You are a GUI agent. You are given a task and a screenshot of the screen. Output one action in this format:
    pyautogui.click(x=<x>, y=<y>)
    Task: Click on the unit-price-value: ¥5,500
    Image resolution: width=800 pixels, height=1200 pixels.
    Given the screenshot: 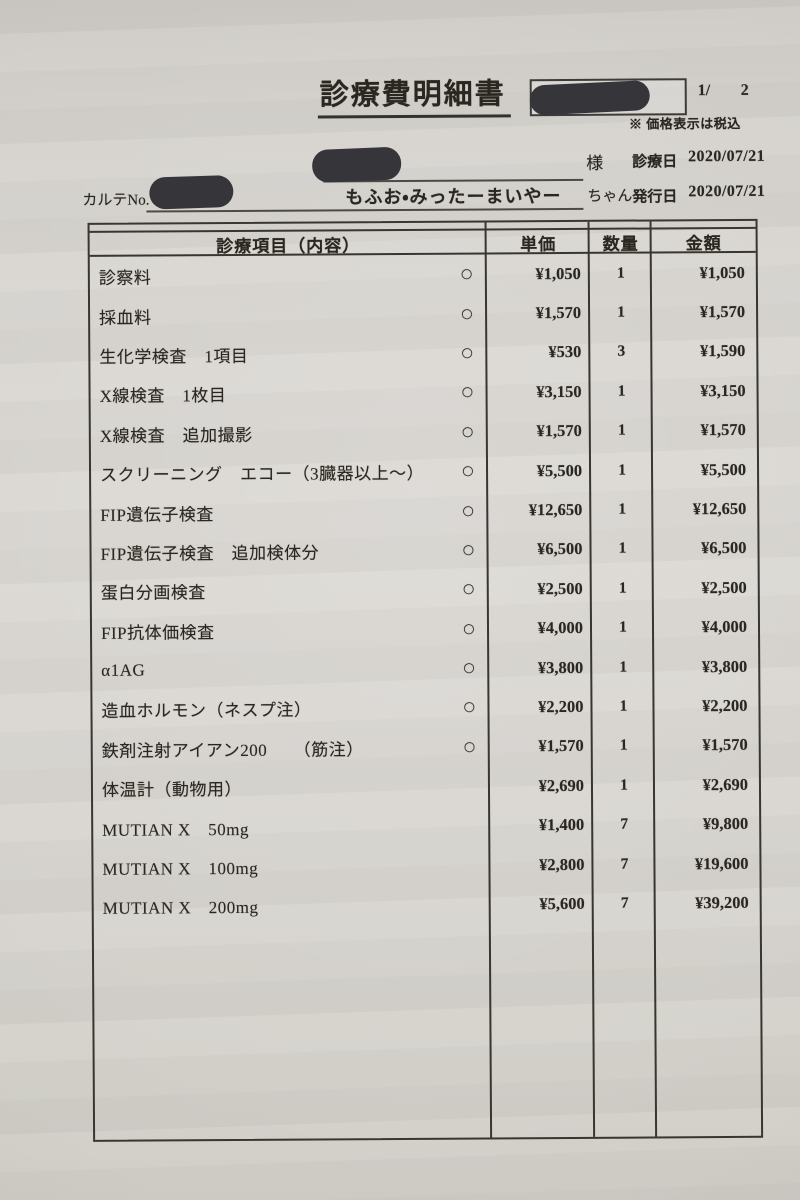 What is the action you would take?
    pyautogui.click(x=559, y=470)
    